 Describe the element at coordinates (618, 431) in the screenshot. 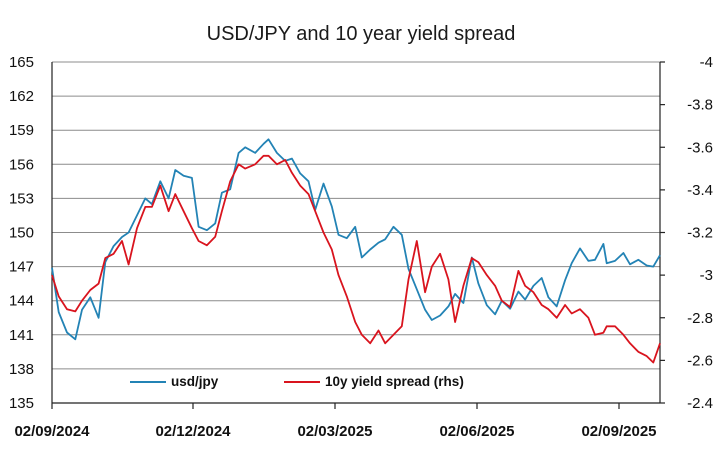

I see `x-tick-label: 02/09/2025` at that location.